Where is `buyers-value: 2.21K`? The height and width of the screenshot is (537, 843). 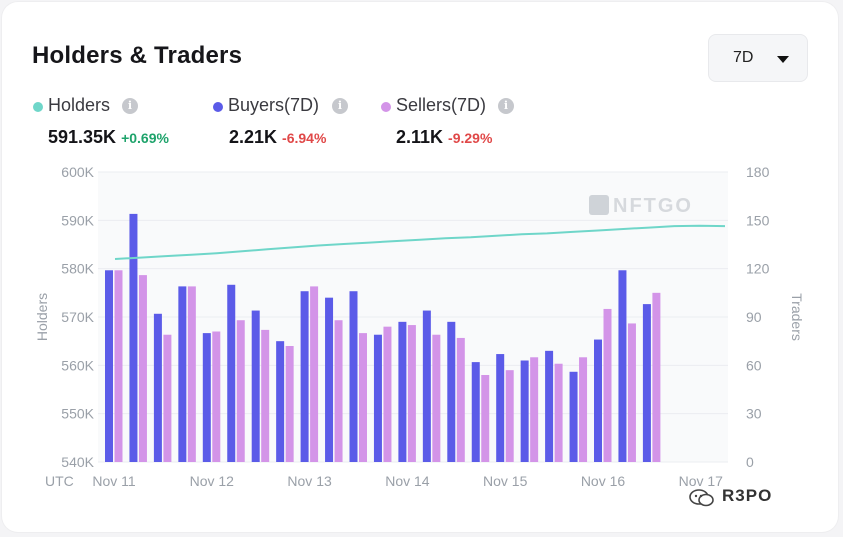 buyers-value: 2.21K is located at coordinates (253, 137).